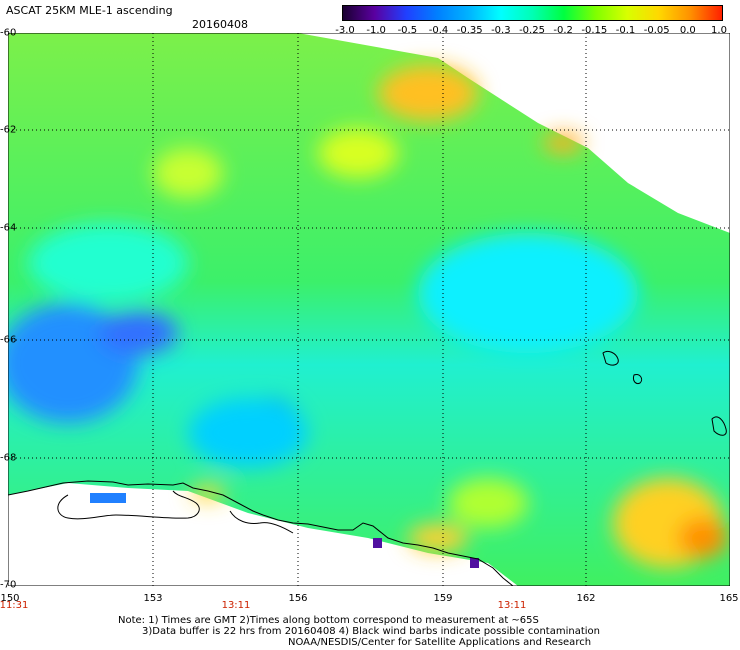 The image size is (740, 650). I want to click on colorbar-label: -0.5, so click(407, 30).